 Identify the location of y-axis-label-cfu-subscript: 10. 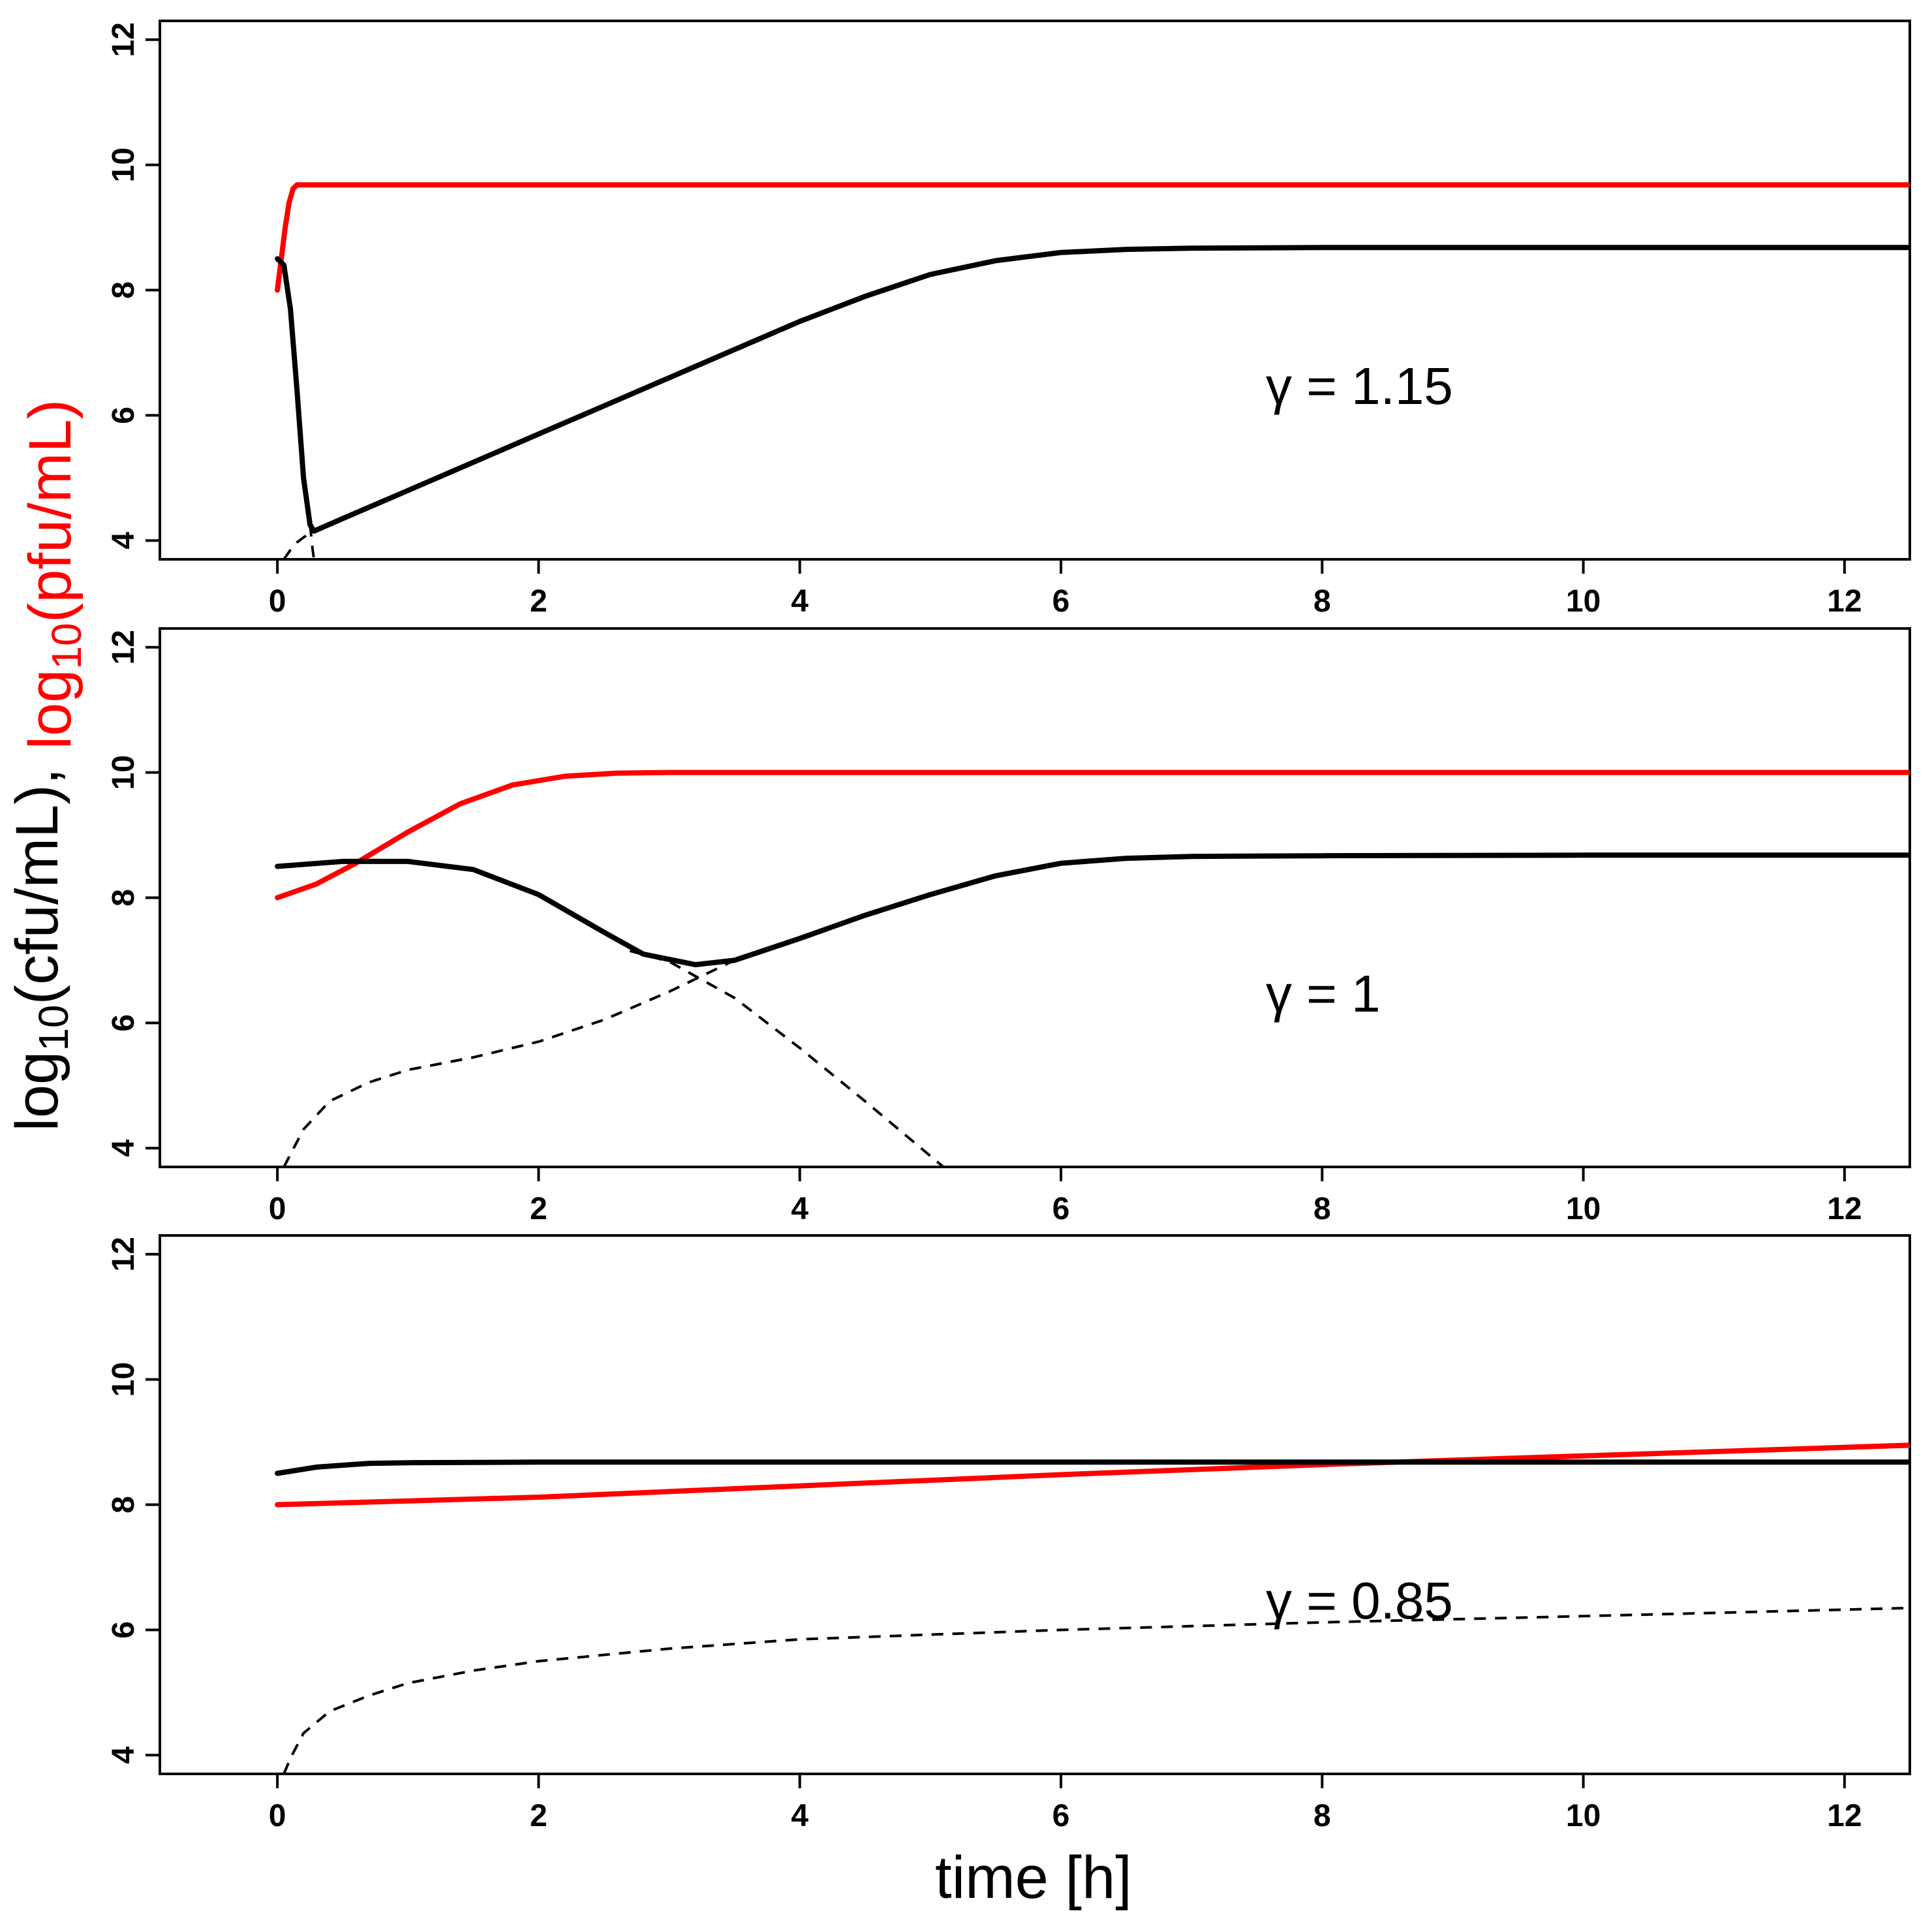
(53, 1027).